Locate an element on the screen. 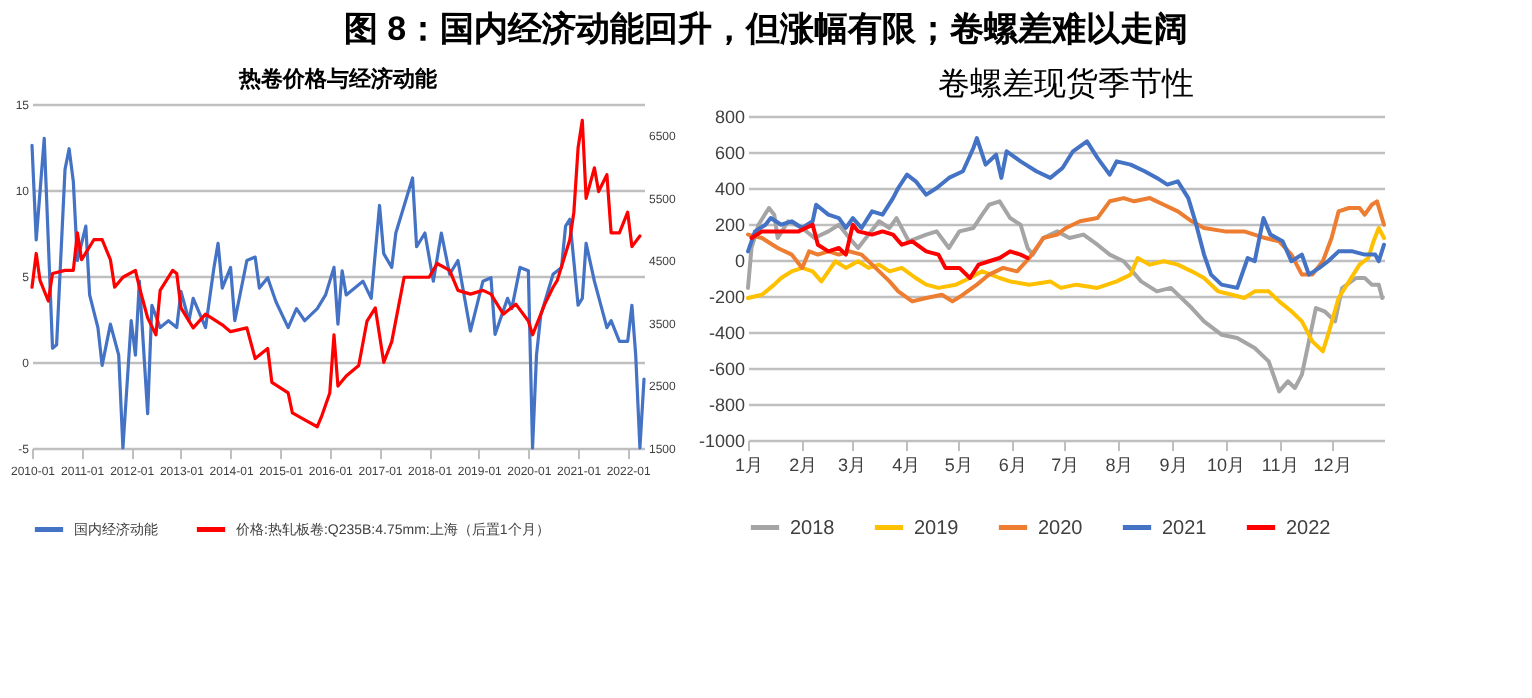 Image resolution: width=1532 pixels, height=698 pixels. x-tick-label: 10月 is located at coordinates (1226, 465).